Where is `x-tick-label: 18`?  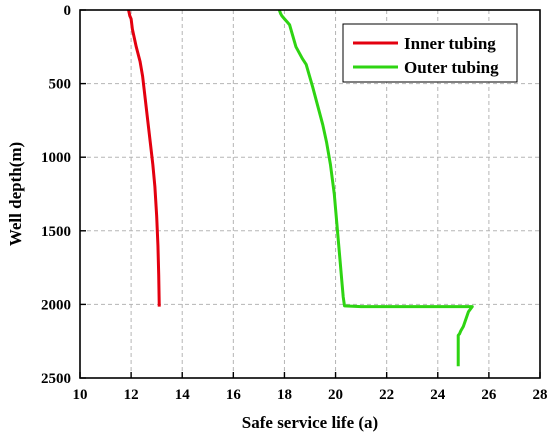 x-tick-label: 18 is located at coordinates (284, 395).